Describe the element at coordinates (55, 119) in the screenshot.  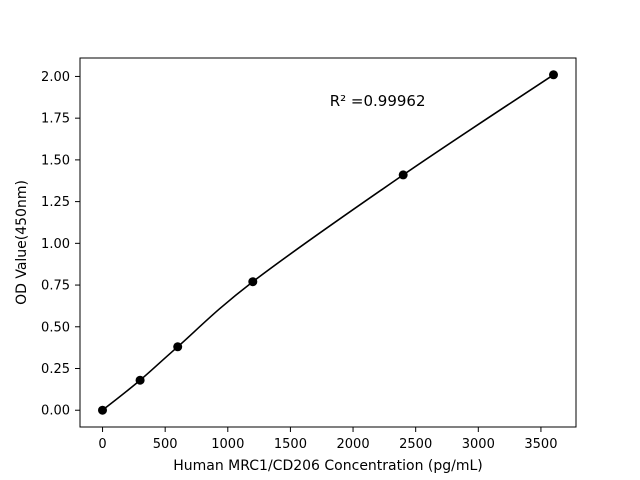
I see `y-tick-label: 1.75` at that location.